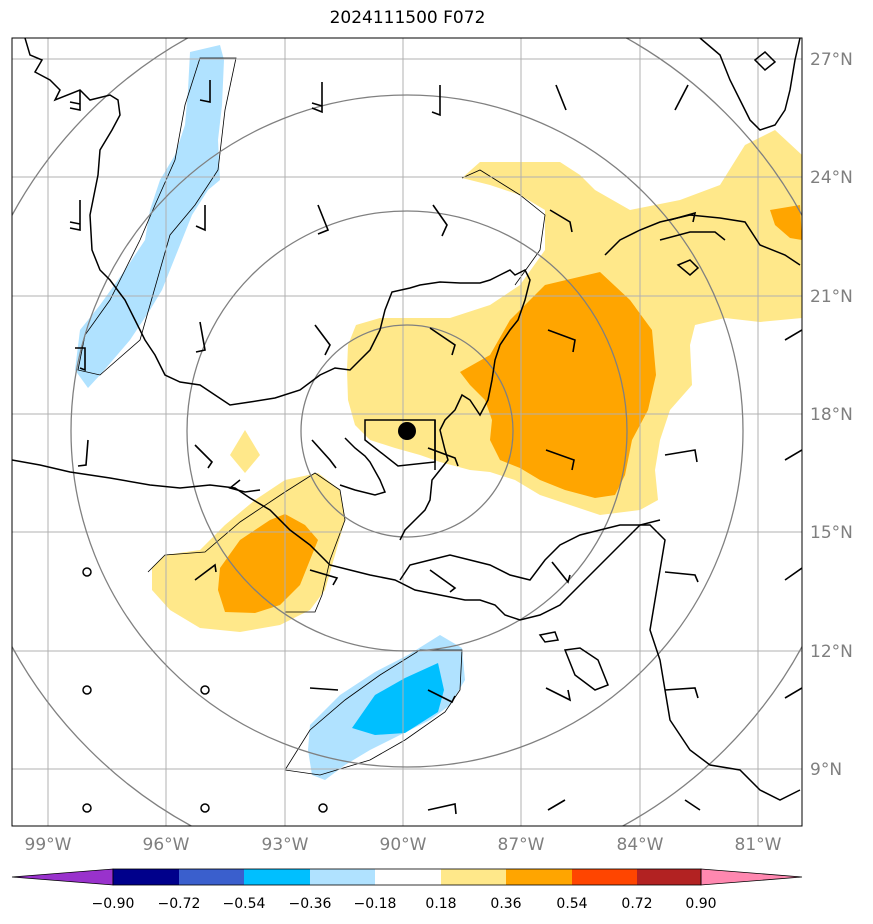 The image size is (873, 924). What do you see at coordinates (831, 178) in the screenshot?
I see `lat-label: 24°N` at bounding box center [831, 178].